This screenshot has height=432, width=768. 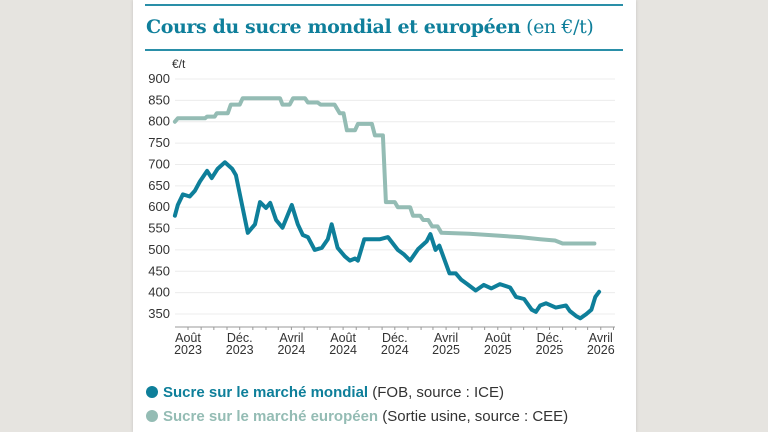 What do you see at coordinates (179, 64) in the screenshot?
I see `y-axis-unit: €/t` at bounding box center [179, 64].